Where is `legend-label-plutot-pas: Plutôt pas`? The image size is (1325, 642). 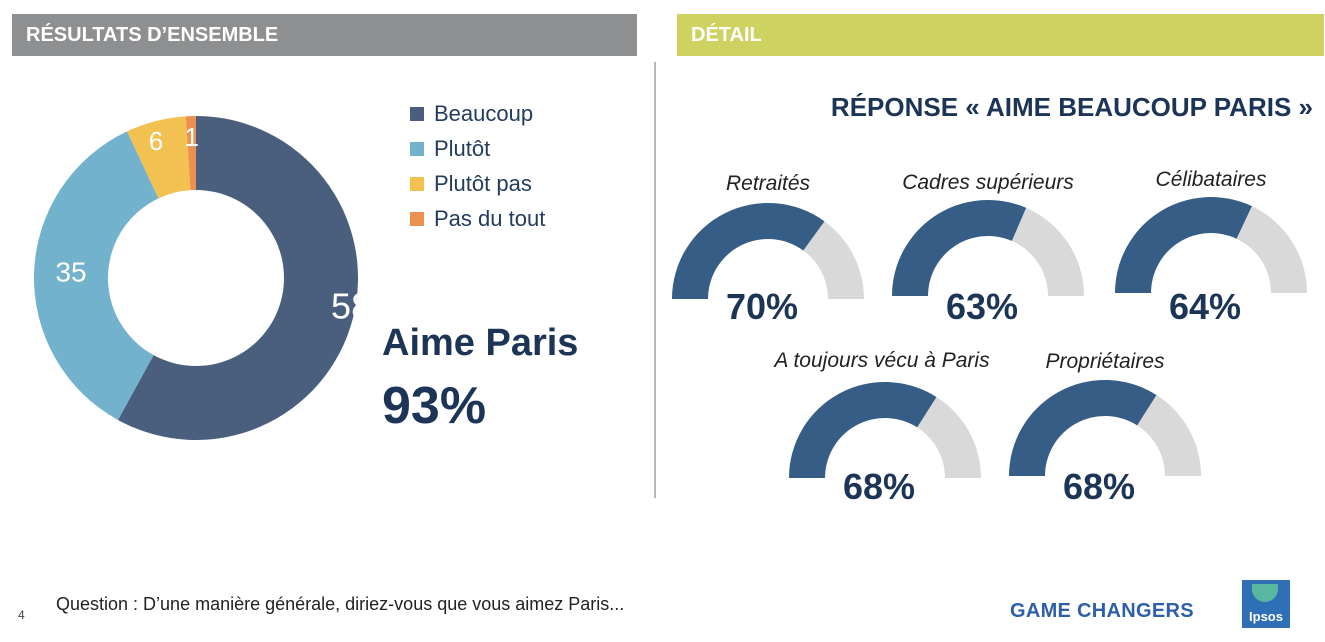
legend-label-plutot-pas: Plutôt pas is located at coordinates (483, 183).